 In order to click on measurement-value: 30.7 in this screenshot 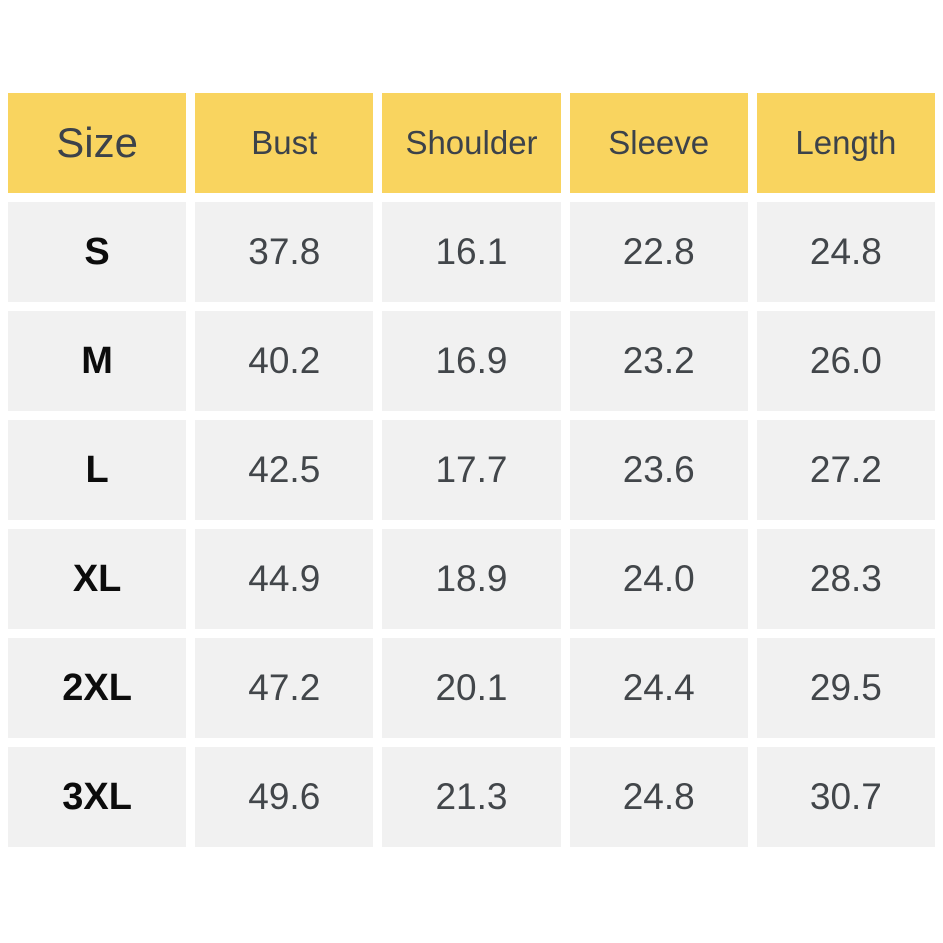, I will do `click(845, 797)`.